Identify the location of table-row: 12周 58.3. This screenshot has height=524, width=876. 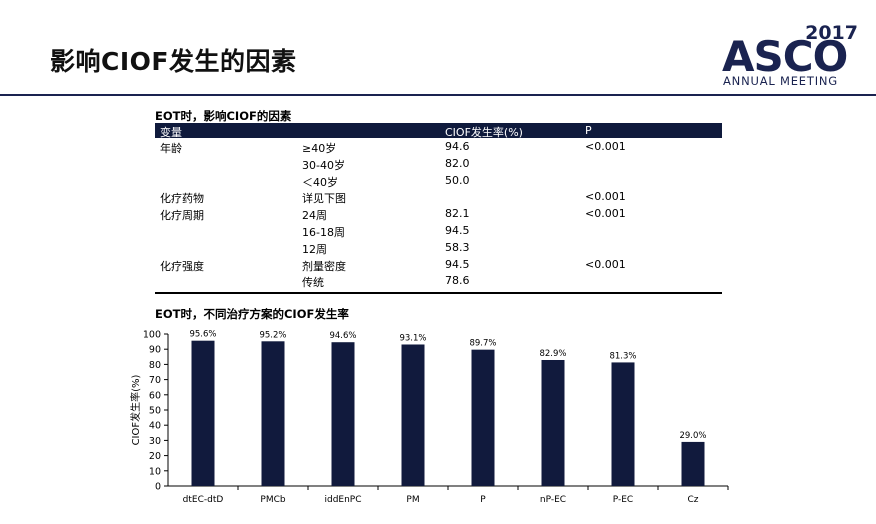
(438, 248).